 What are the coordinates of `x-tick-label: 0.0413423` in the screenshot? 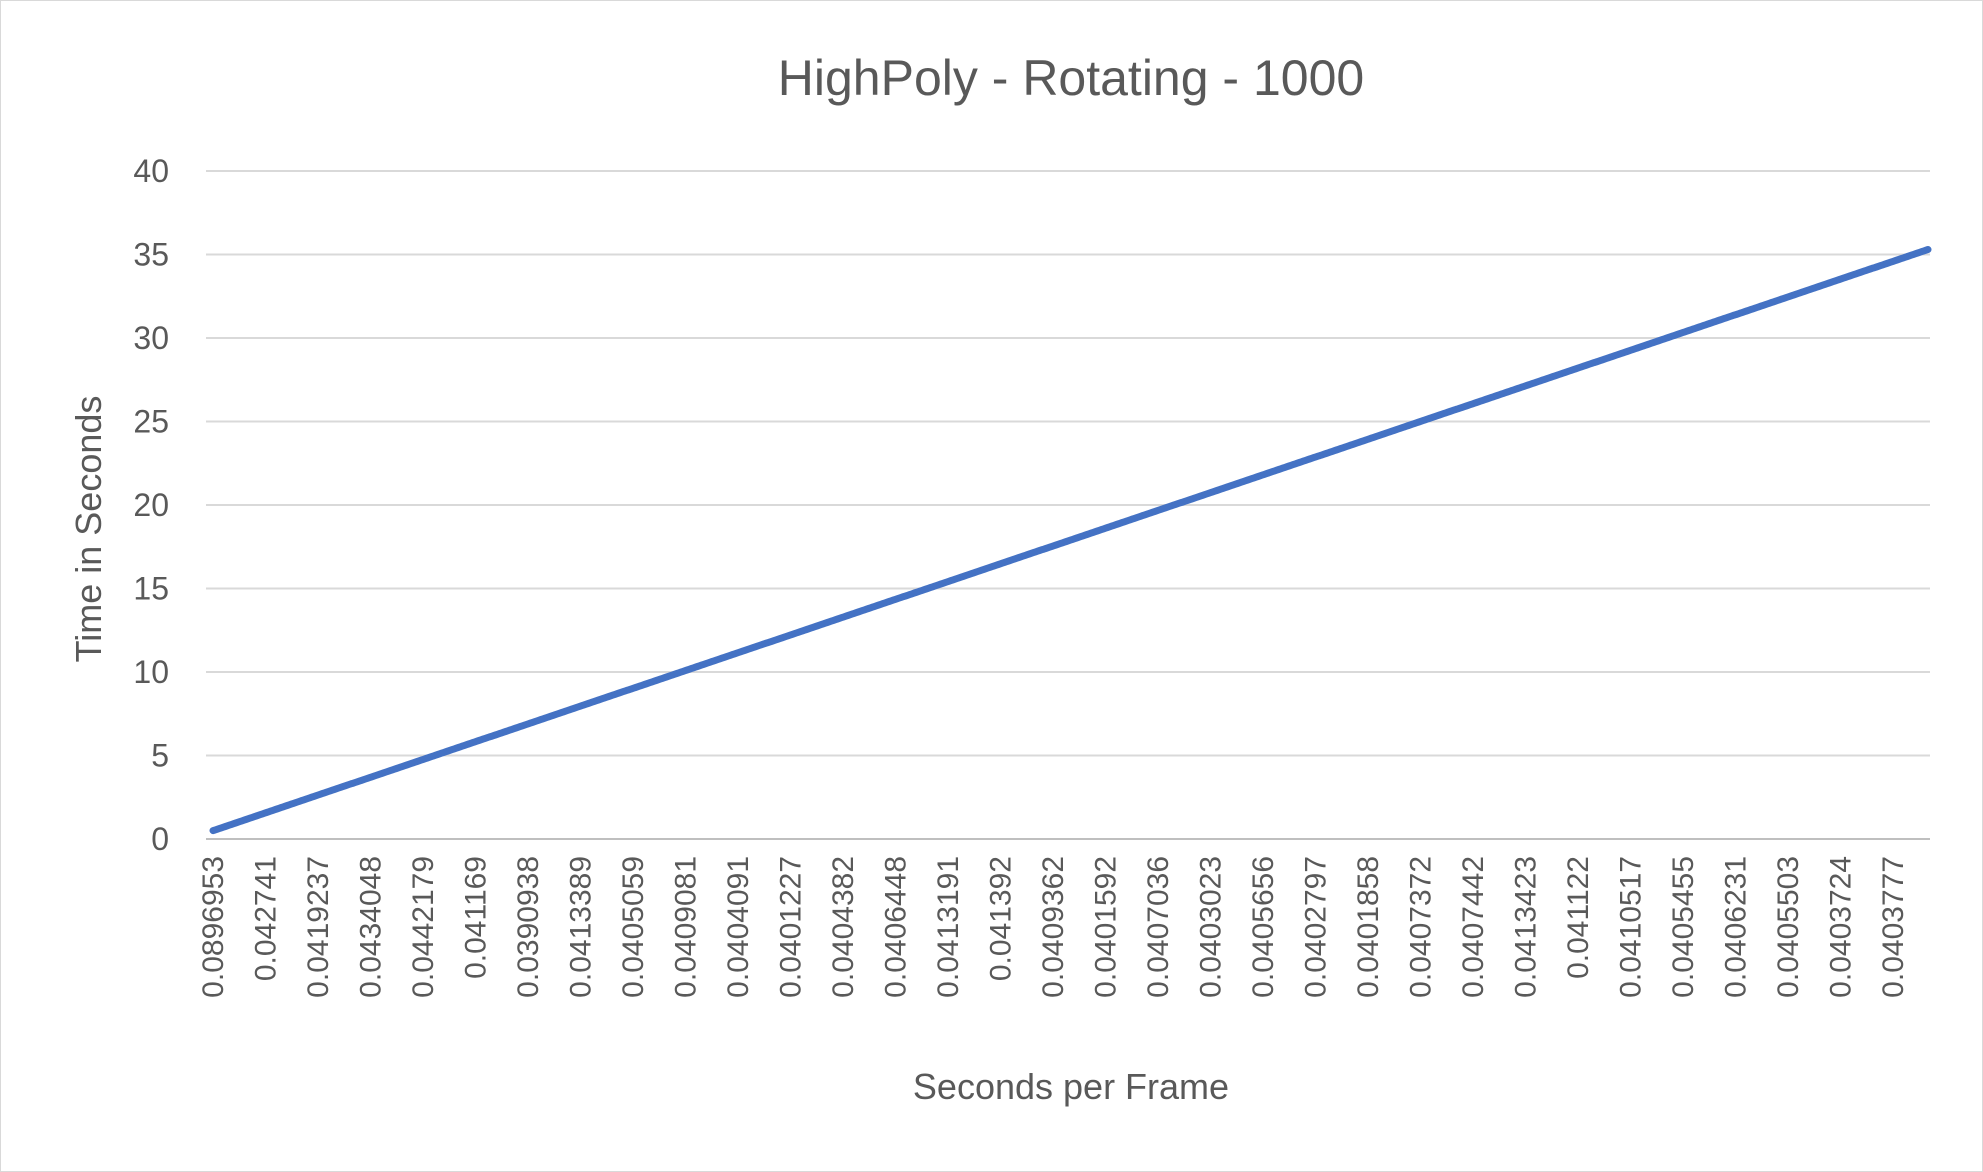 It's located at (1526, 927).